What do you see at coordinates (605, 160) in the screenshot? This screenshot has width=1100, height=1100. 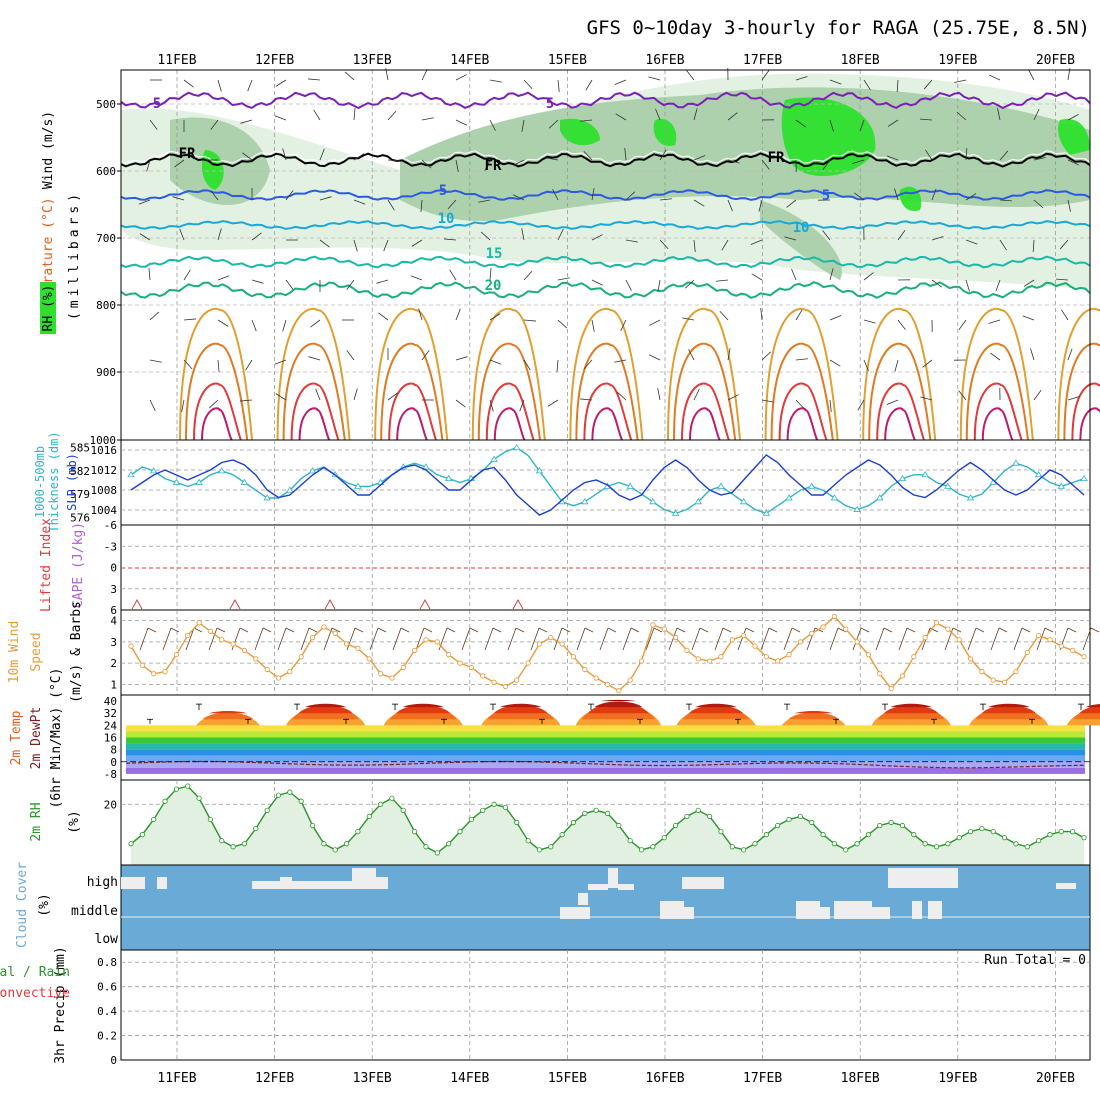 I see `contour-freezing` at bounding box center [605, 160].